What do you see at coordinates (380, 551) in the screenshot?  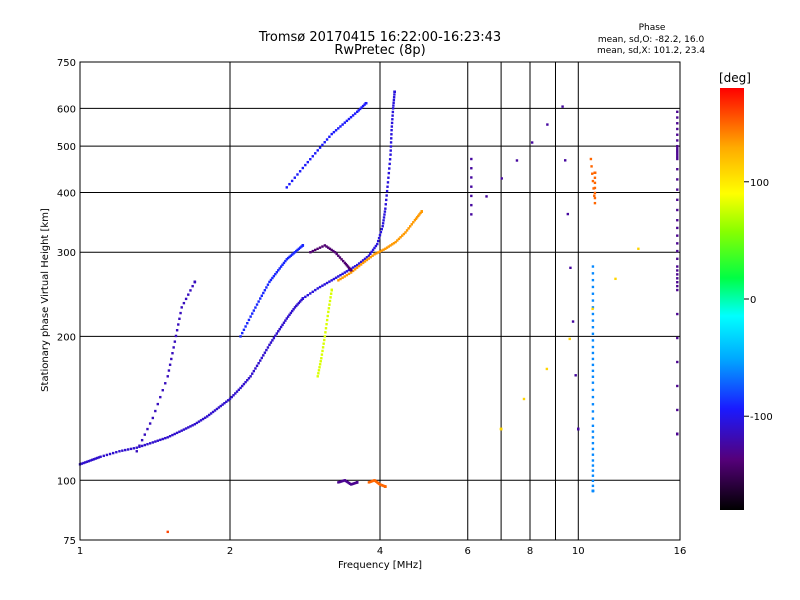 I see `x-tick-label: 4` at bounding box center [380, 551].